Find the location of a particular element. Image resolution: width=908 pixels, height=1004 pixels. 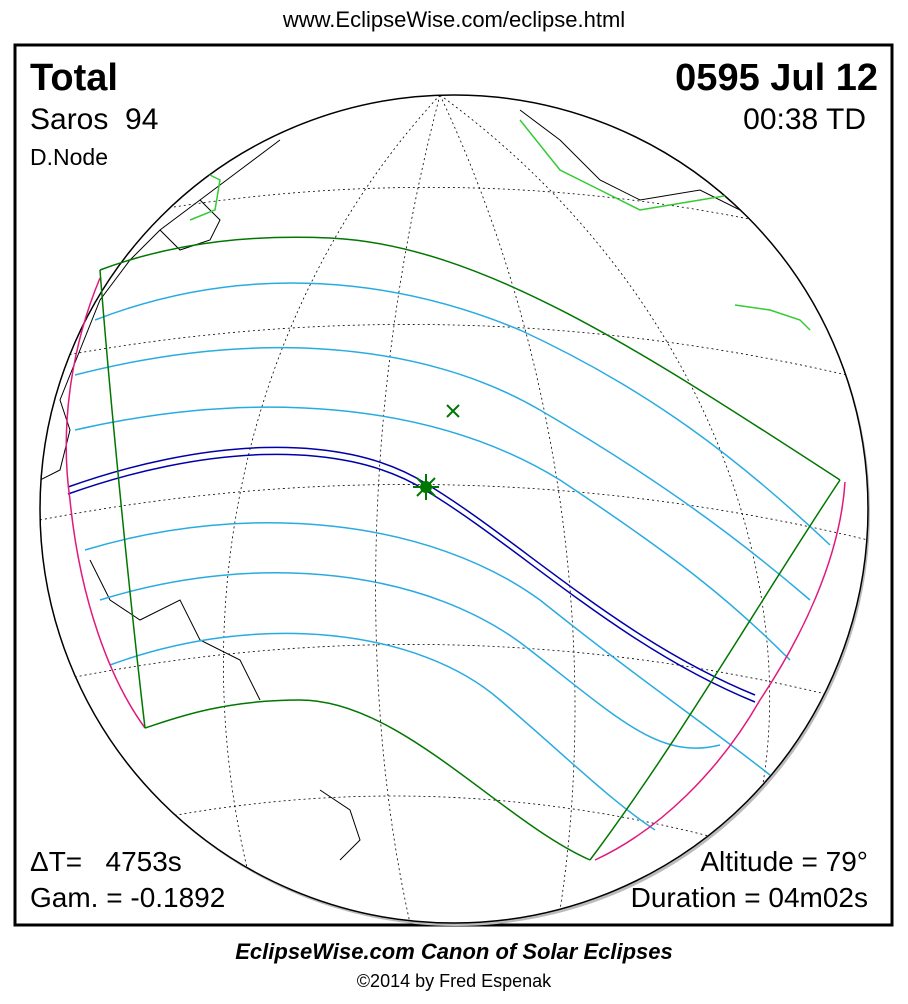

saros: Saros 94 is located at coordinates (94, 119).